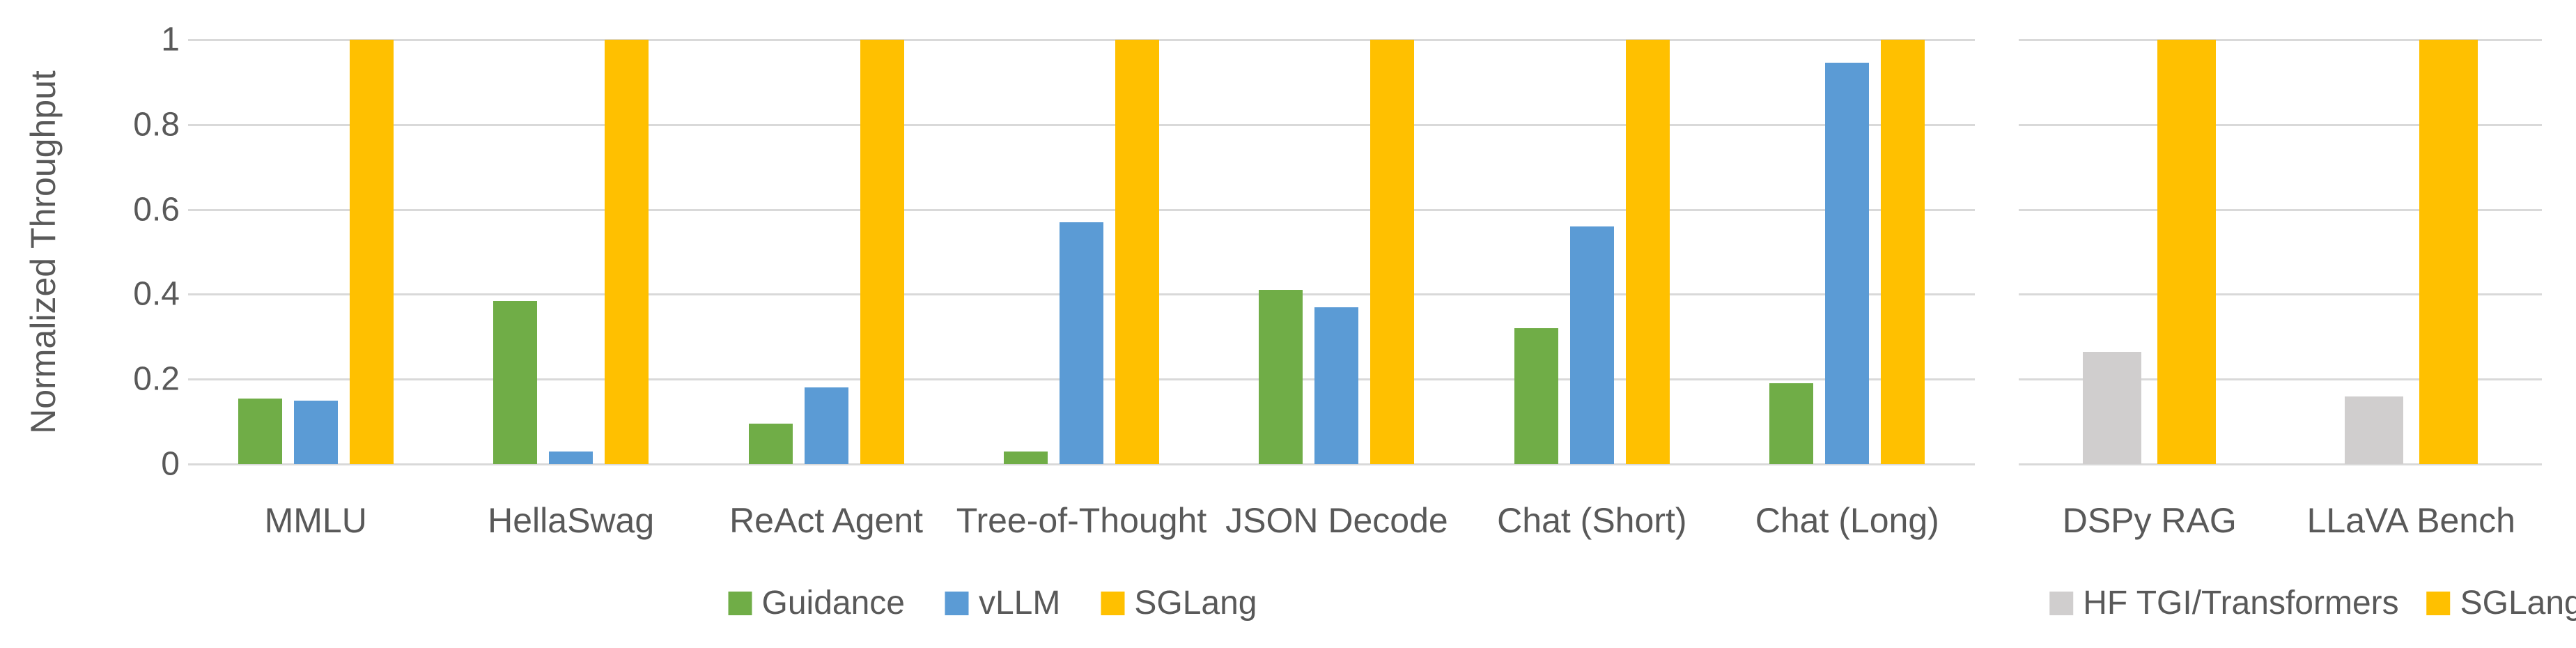 This screenshot has height=648, width=2576. I want to click on legend-item: vLLM, so click(1002, 603).